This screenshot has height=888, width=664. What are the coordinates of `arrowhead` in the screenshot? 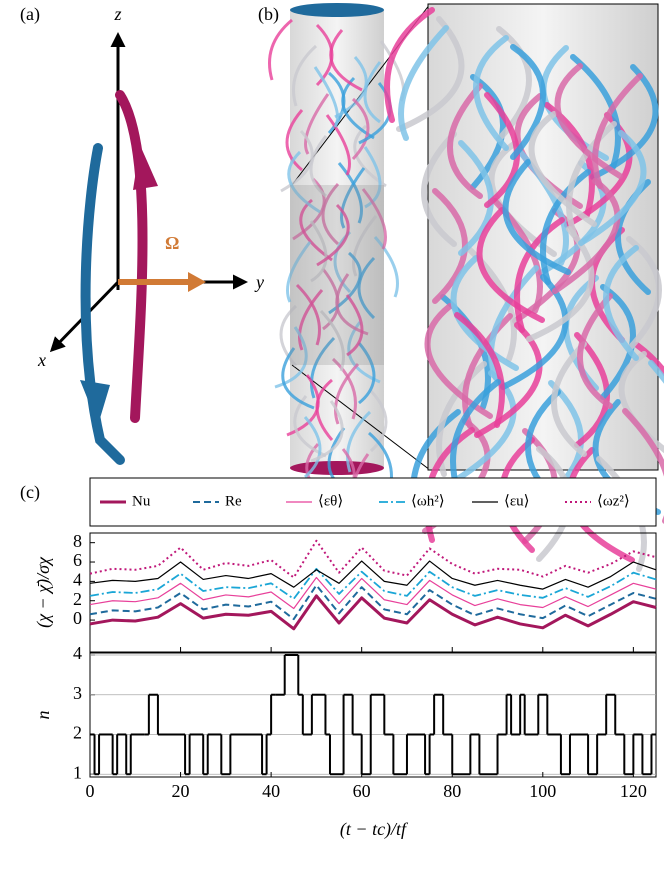 It's located at (197, 282).